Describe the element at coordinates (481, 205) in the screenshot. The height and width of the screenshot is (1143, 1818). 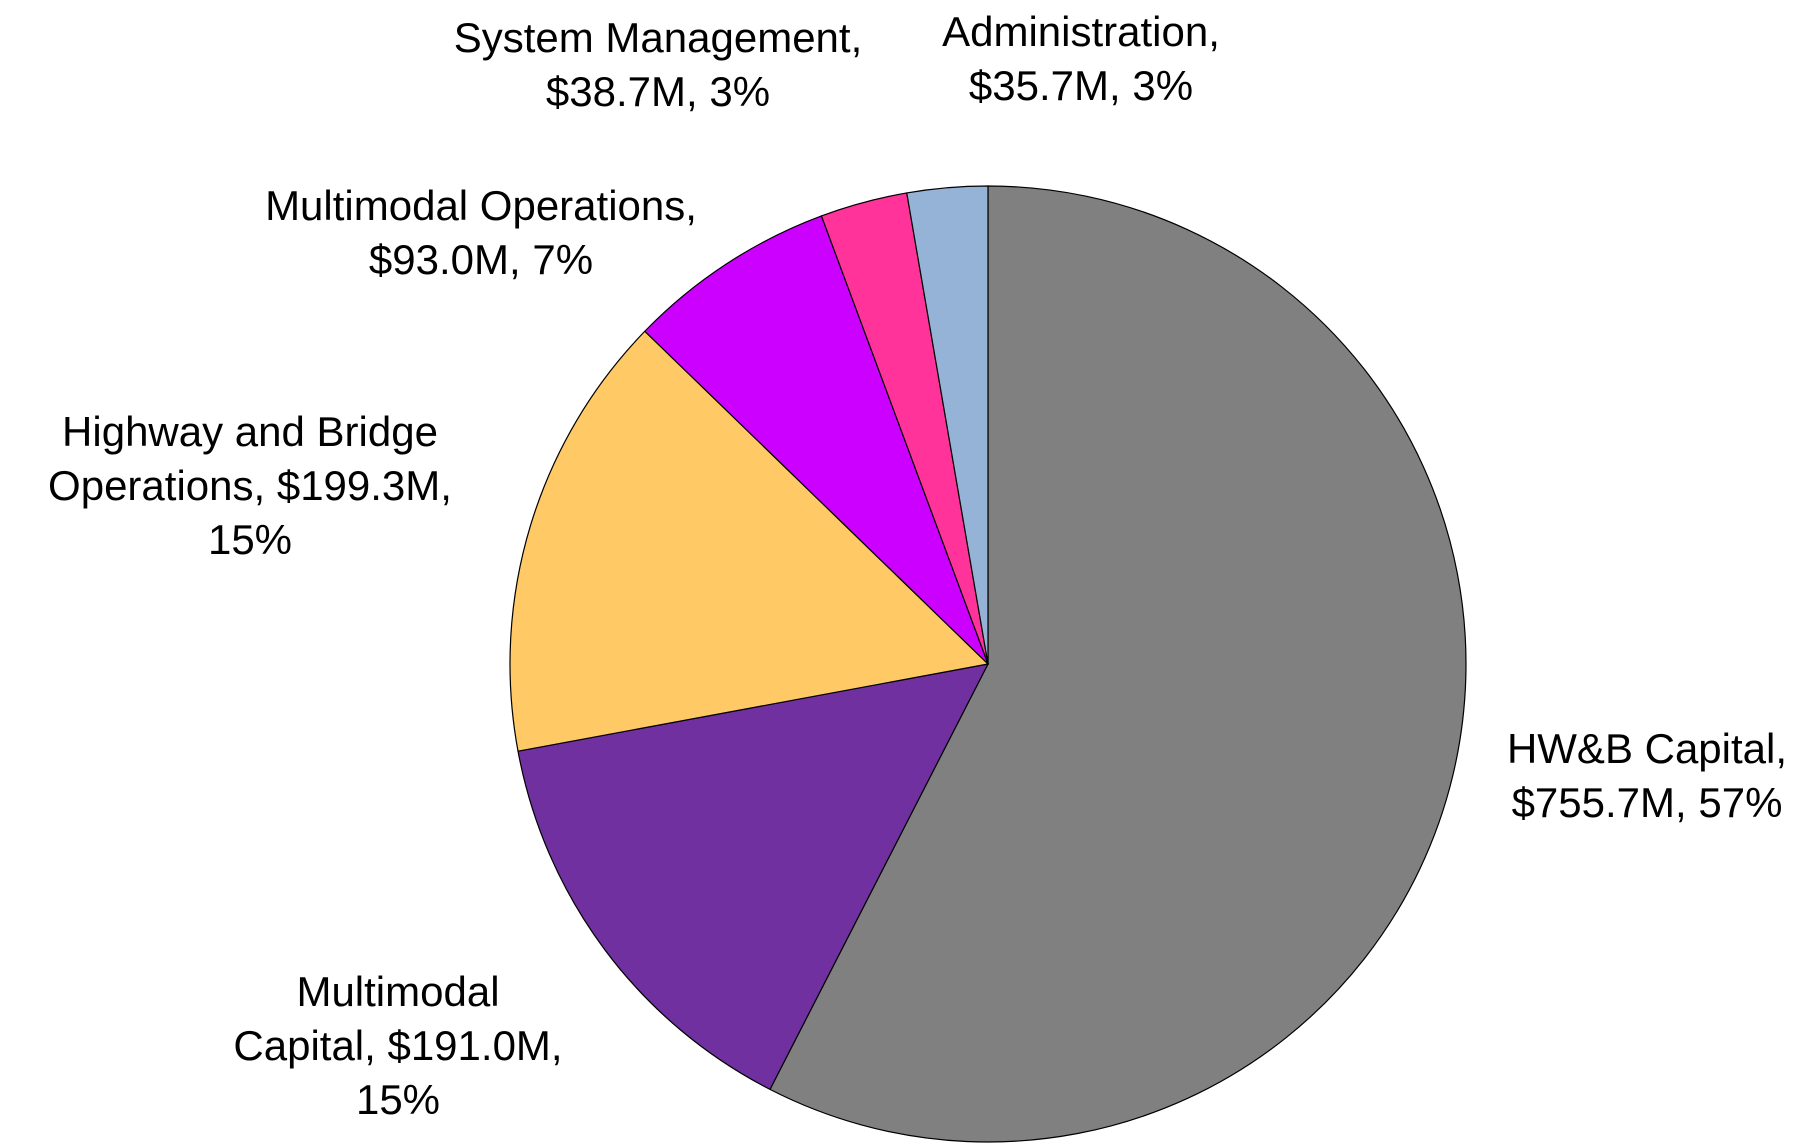
I see `slice-label: Multimodal Operations,` at that location.